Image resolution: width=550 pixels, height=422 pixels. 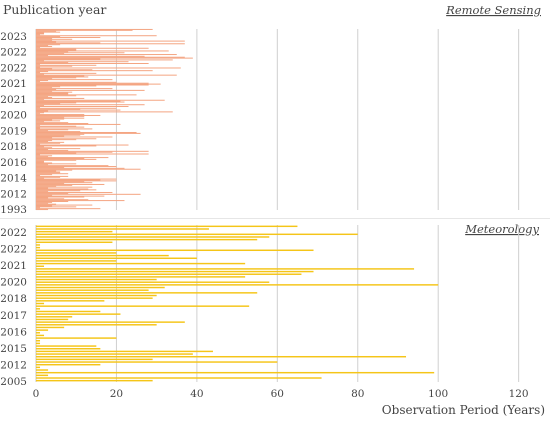 I want to click on meteorology-year-tick-label: 2015, so click(x=13, y=349).